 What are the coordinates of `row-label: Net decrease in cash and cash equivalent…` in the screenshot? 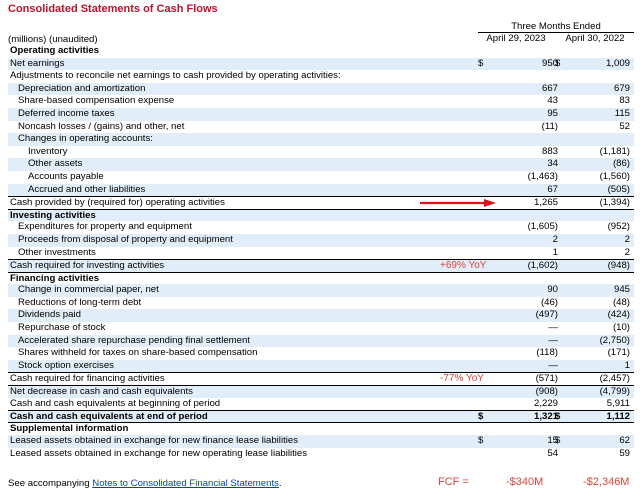 It's located at (101, 392).